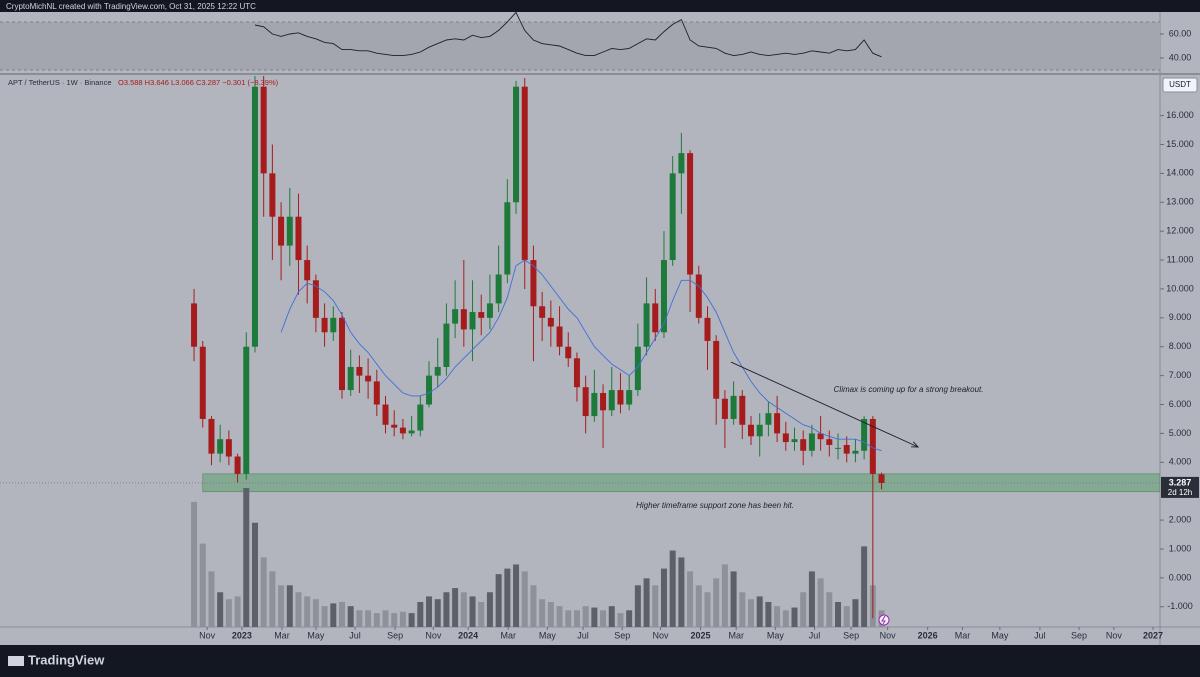 This screenshot has width=1200, height=677. Describe the element at coordinates (824, 404) in the screenshot. I see `trendline` at that location.